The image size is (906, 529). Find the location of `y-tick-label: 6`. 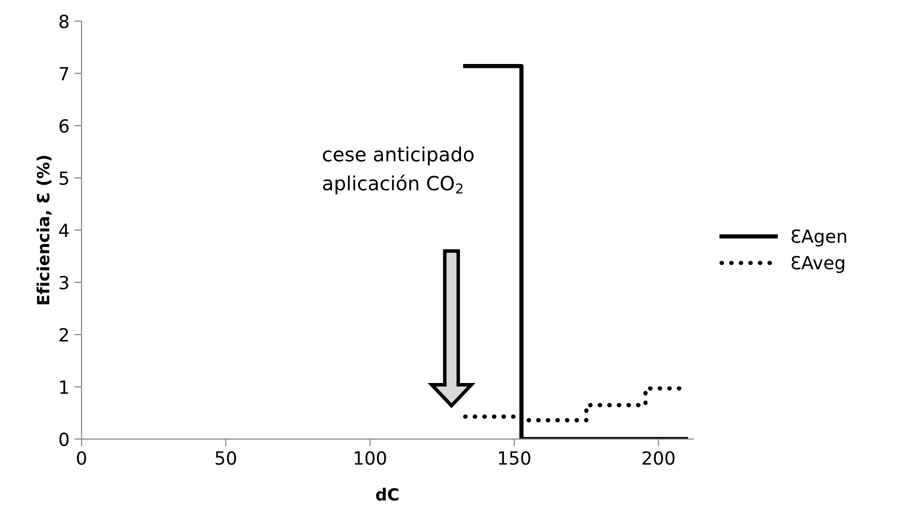

y-tick-label: 6 is located at coordinates (64, 126).